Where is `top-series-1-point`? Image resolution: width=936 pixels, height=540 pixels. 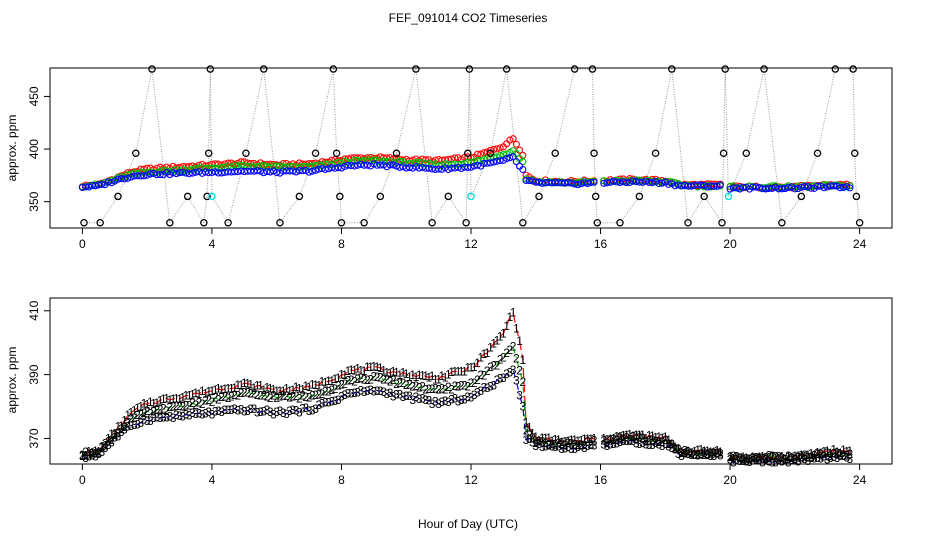 top-series-1-point is located at coordinates (513, 139).